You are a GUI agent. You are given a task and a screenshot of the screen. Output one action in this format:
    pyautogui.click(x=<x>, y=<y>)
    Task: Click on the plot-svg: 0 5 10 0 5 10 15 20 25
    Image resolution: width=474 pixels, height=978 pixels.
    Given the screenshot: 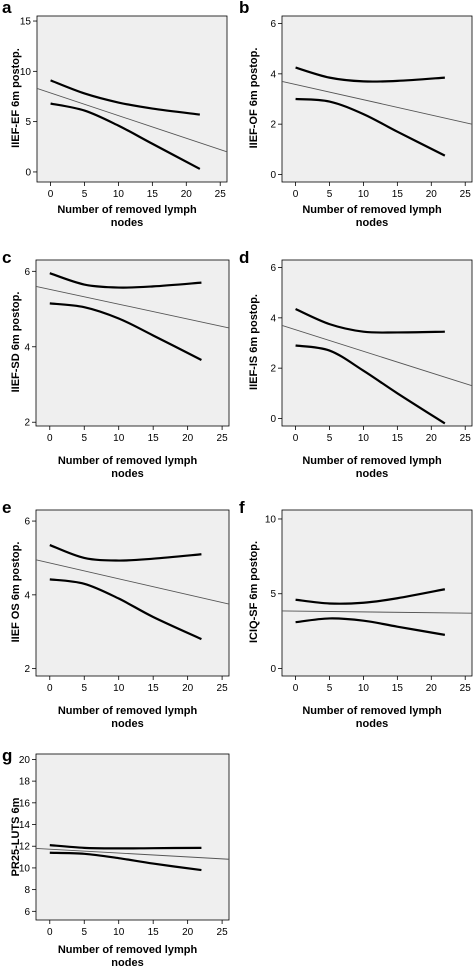 What is the action you would take?
    pyautogui.click(x=369, y=601)
    